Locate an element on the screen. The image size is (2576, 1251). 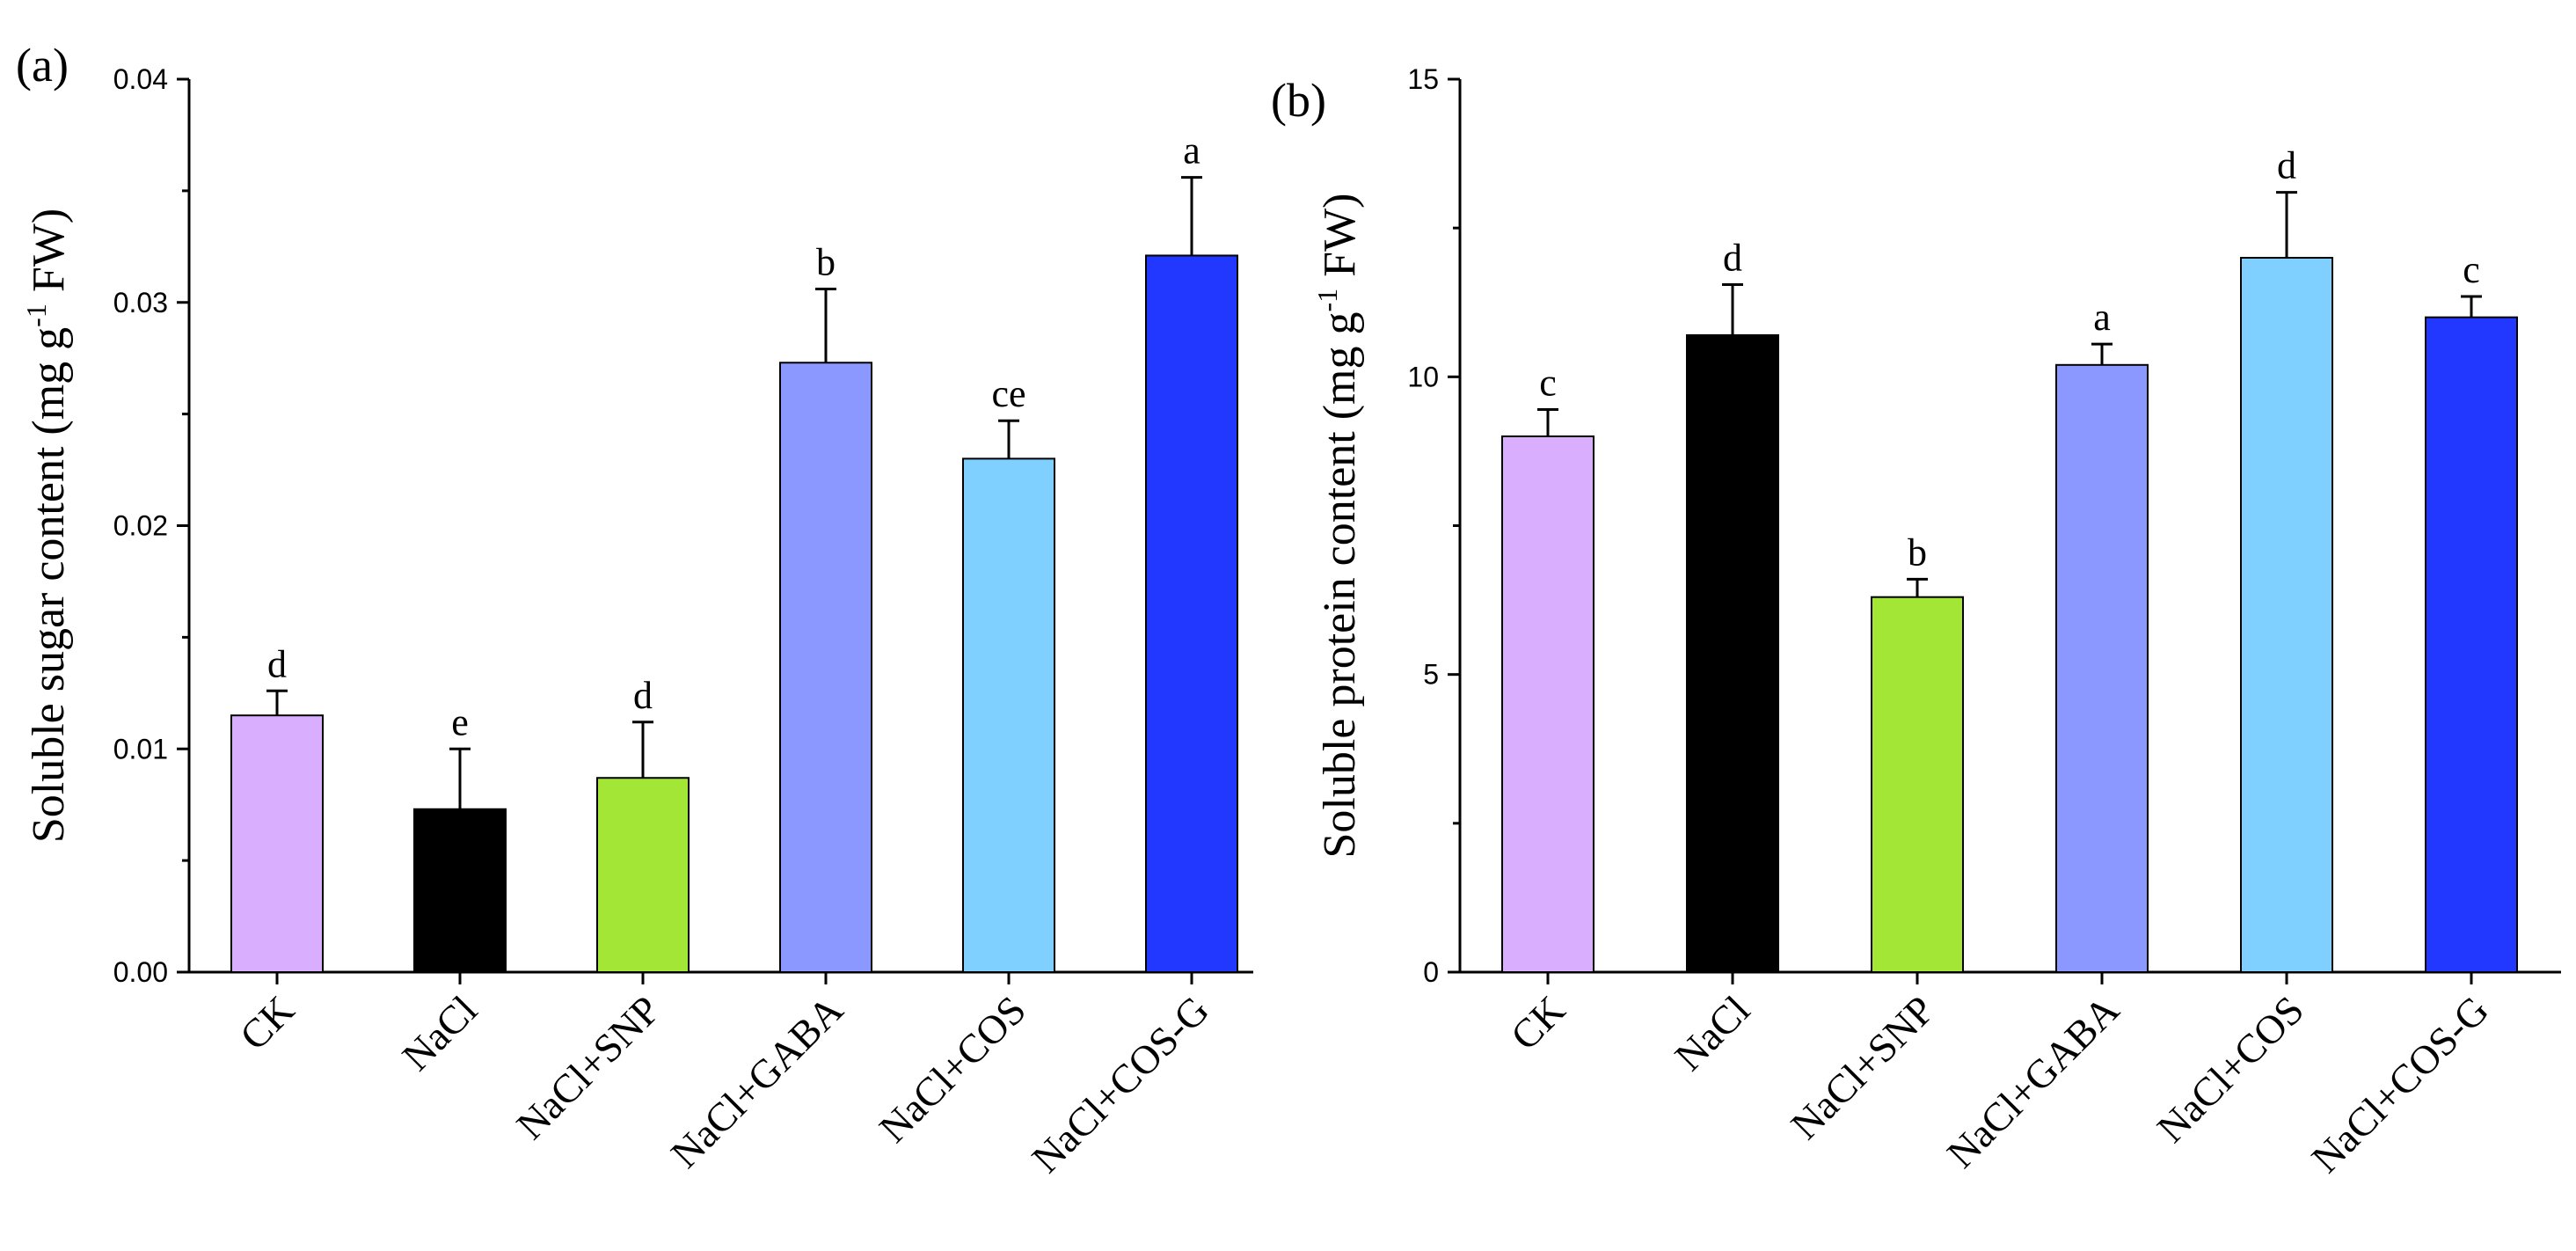
y-tick-label: 0.03 is located at coordinates (140, 303).